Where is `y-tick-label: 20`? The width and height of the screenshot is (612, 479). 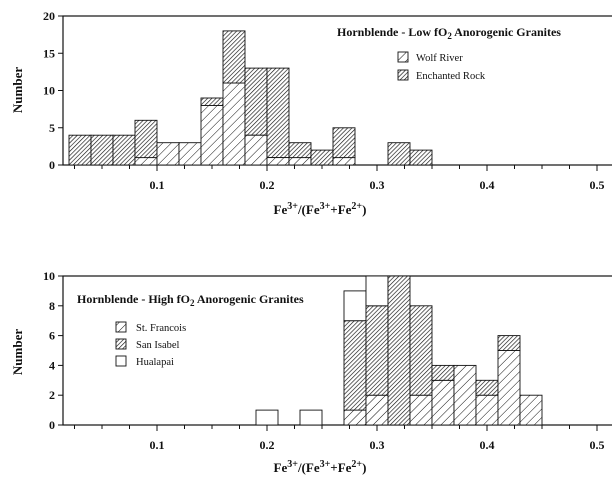
y-tick-label: 20 is located at coordinates (49, 16).